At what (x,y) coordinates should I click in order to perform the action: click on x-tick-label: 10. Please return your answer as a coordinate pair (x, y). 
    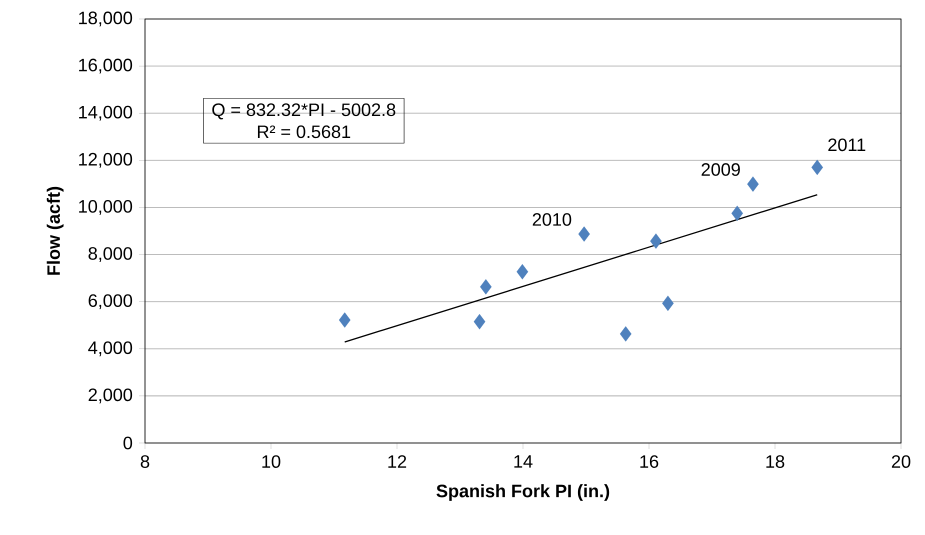
    Looking at the image, I should click on (271, 461).